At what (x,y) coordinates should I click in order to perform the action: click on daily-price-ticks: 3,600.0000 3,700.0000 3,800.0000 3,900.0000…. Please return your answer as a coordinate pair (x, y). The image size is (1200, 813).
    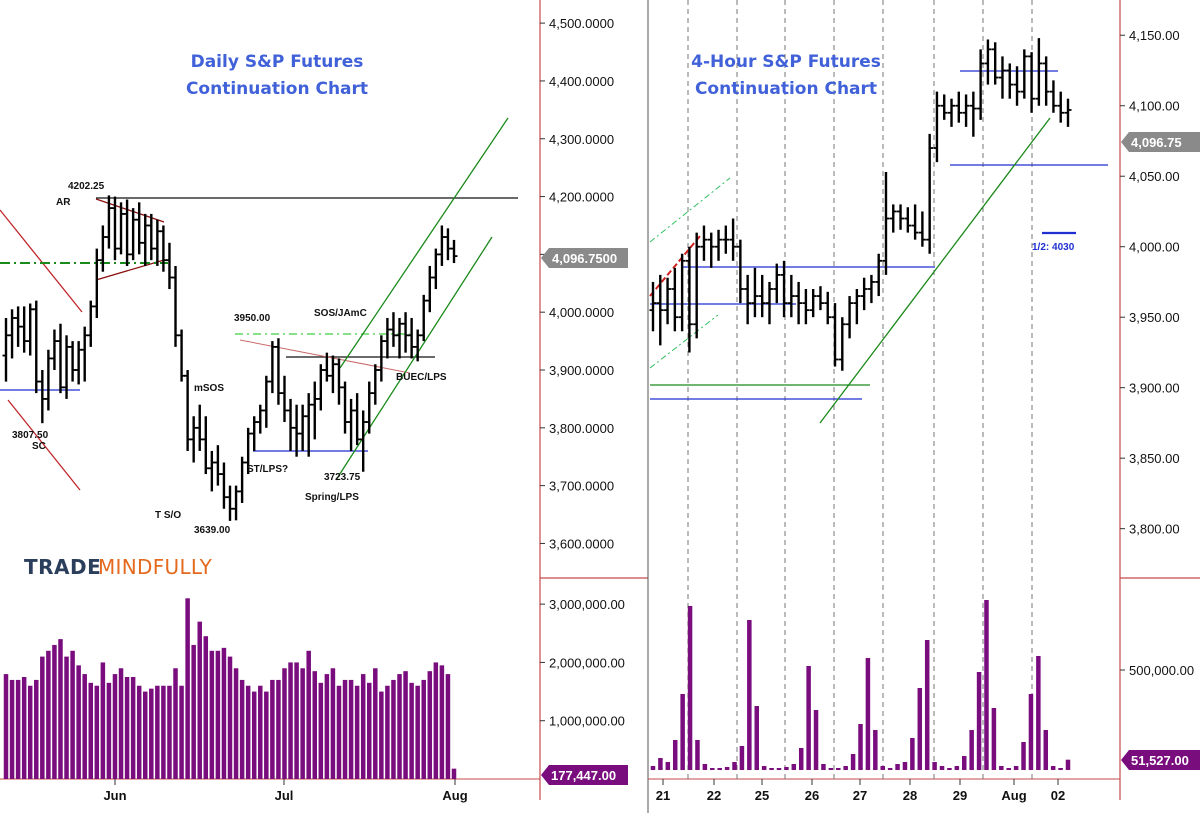
    Looking at the image, I should click on (577, 283).